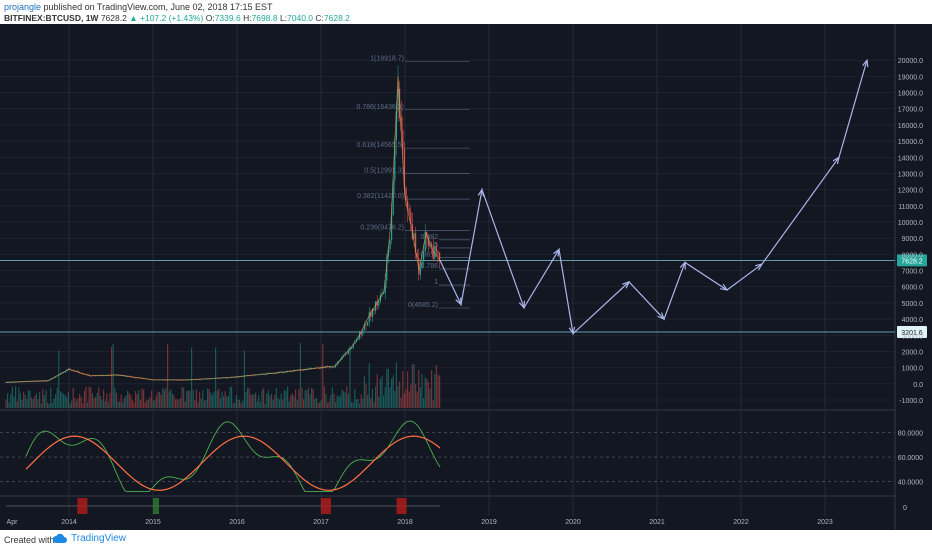 The image size is (932, 550). I want to click on open-value: 7339.6, so click(227, 18).